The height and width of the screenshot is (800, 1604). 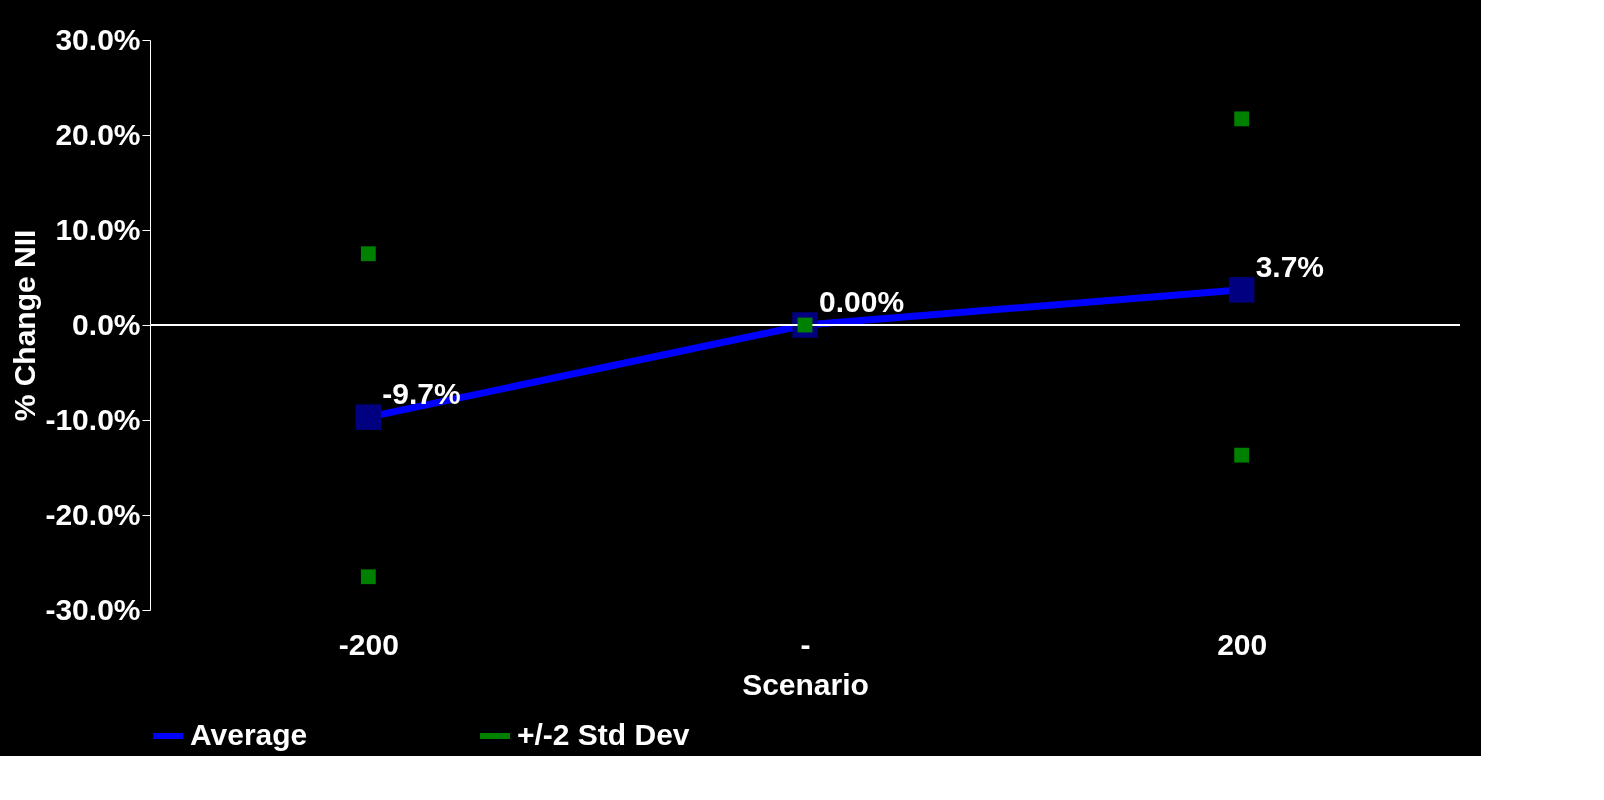 What do you see at coordinates (98, 229) in the screenshot?
I see `y-tick-label: 10.0%` at bounding box center [98, 229].